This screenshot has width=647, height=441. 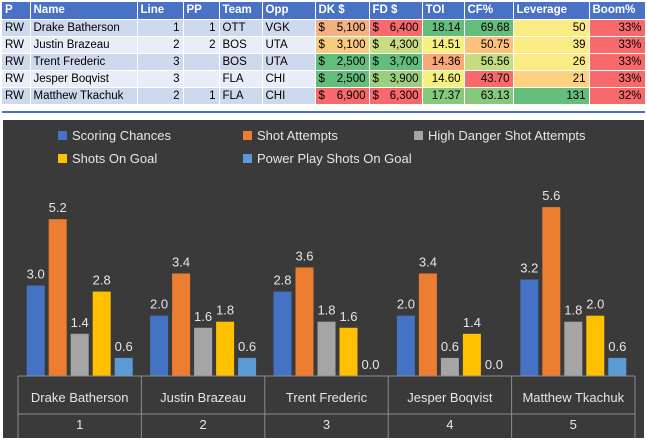 I want to click on header-fd-salary: FD $, so click(x=396, y=11).